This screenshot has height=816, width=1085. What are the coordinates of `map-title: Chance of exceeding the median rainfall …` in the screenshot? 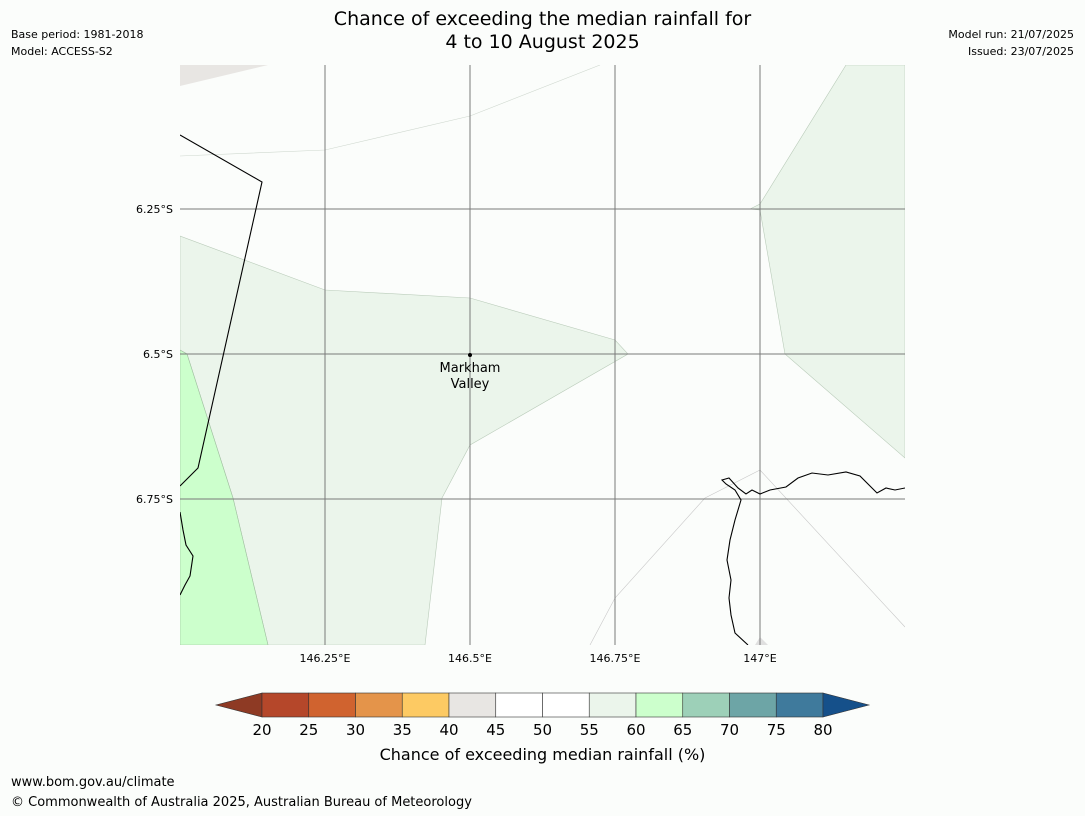 It's located at (542, 31).